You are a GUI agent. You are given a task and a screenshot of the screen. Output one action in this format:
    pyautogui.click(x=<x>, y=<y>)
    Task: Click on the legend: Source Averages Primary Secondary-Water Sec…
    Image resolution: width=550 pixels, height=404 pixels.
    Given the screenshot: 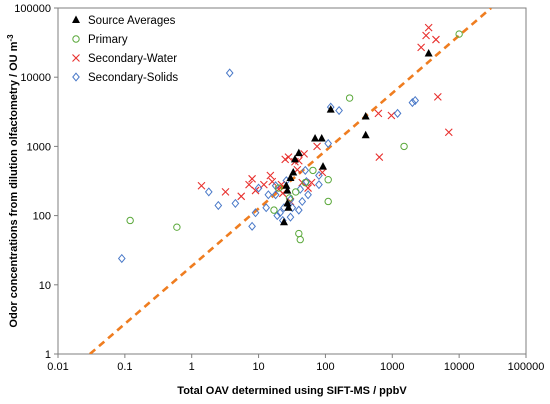 What is the action you would take?
    pyautogui.click(x=125, y=49)
    